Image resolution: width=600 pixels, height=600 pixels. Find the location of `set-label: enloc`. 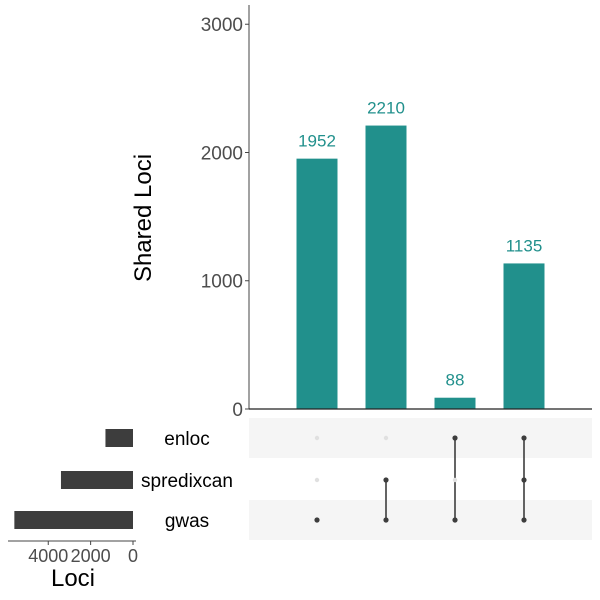

set-label: enloc is located at coordinates (186, 439).